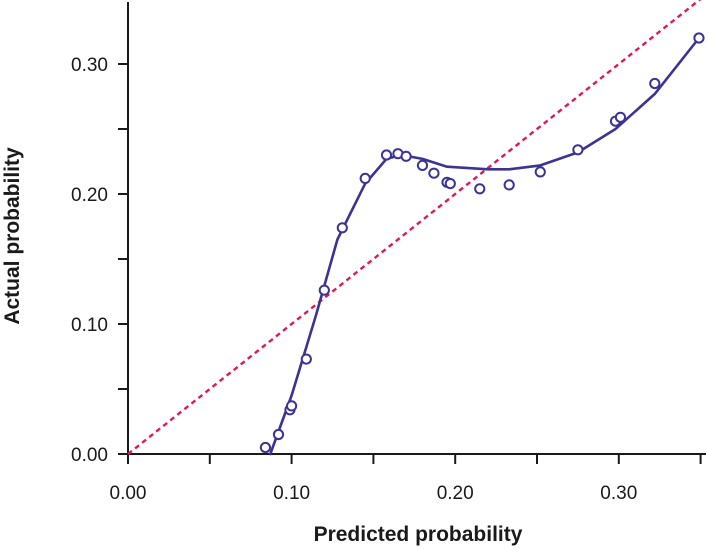 This screenshot has width=709, height=549. I want to click on x-tick-label: 0.20, so click(455, 493).